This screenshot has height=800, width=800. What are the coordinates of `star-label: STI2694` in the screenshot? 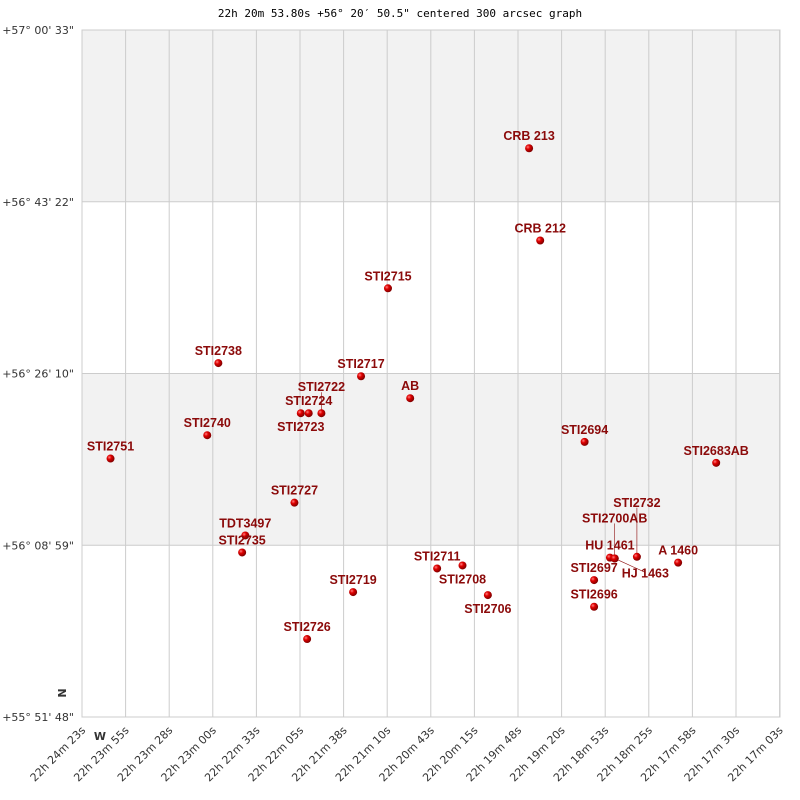 It's located at (584, 430).